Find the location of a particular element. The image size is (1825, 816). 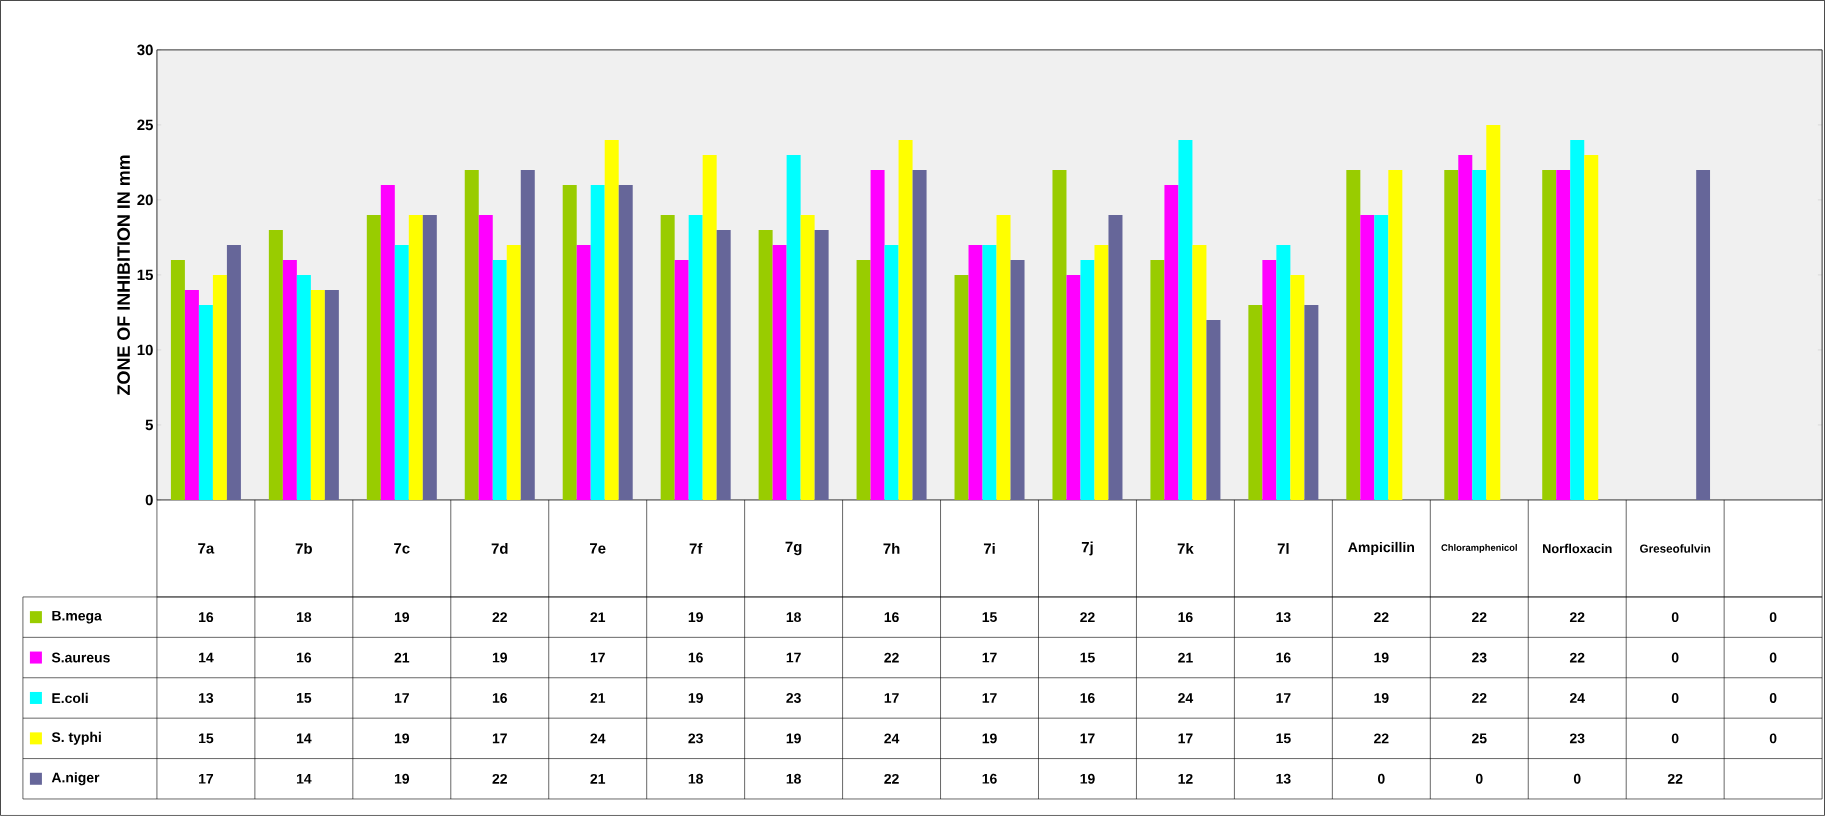

x-tick-label: 7f is located at coordinates (696, 548).